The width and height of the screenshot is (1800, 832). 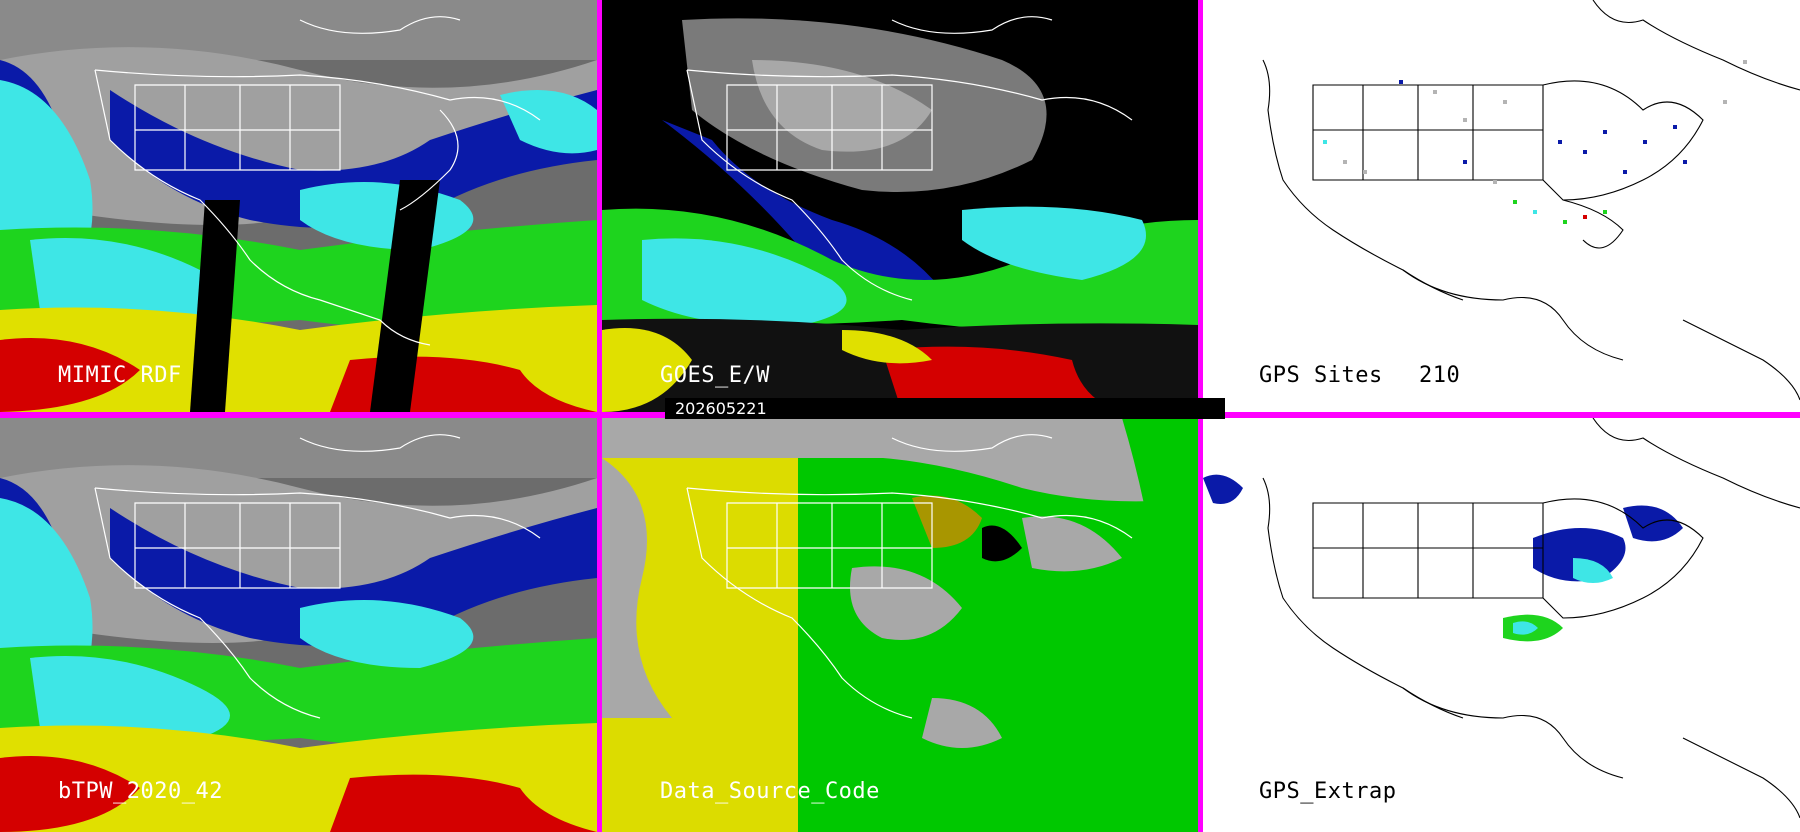 I want to click on panel-label-btpw: bTPW_2020_42, so click(x=140, y=791).